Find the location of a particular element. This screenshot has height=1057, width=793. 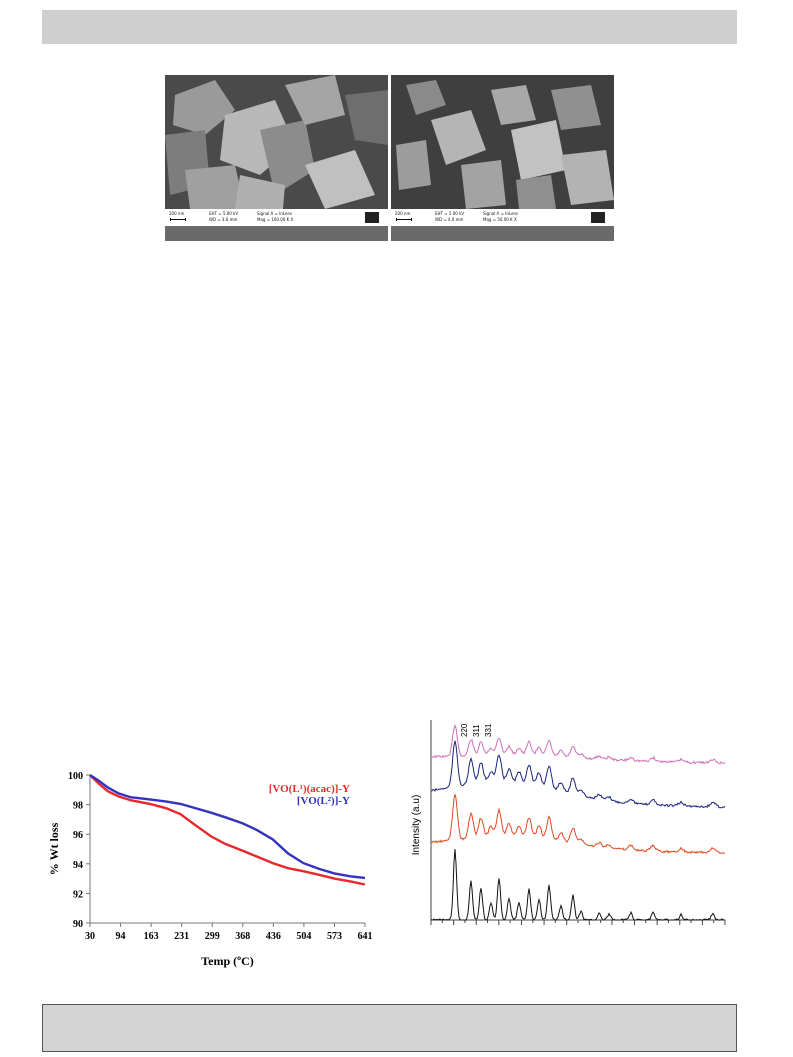

y-tick-label: 96 is located at coordinates (78, 835).